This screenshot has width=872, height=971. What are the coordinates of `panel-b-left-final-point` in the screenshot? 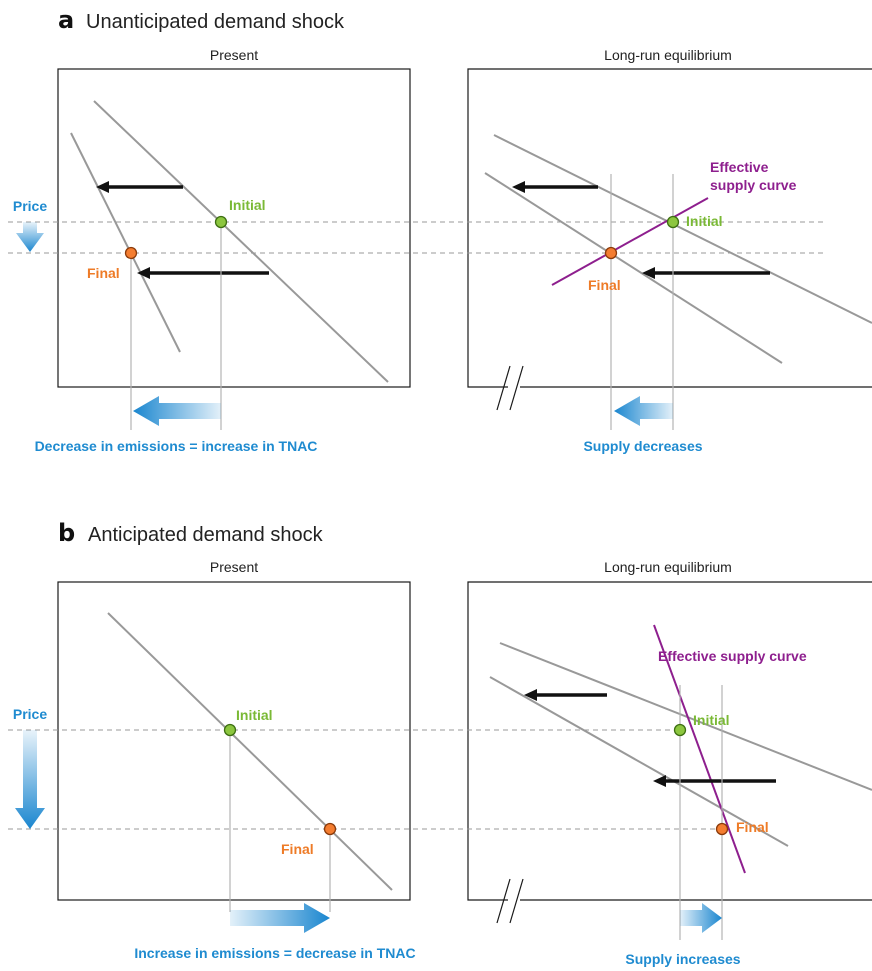 It's located at (330, 829).